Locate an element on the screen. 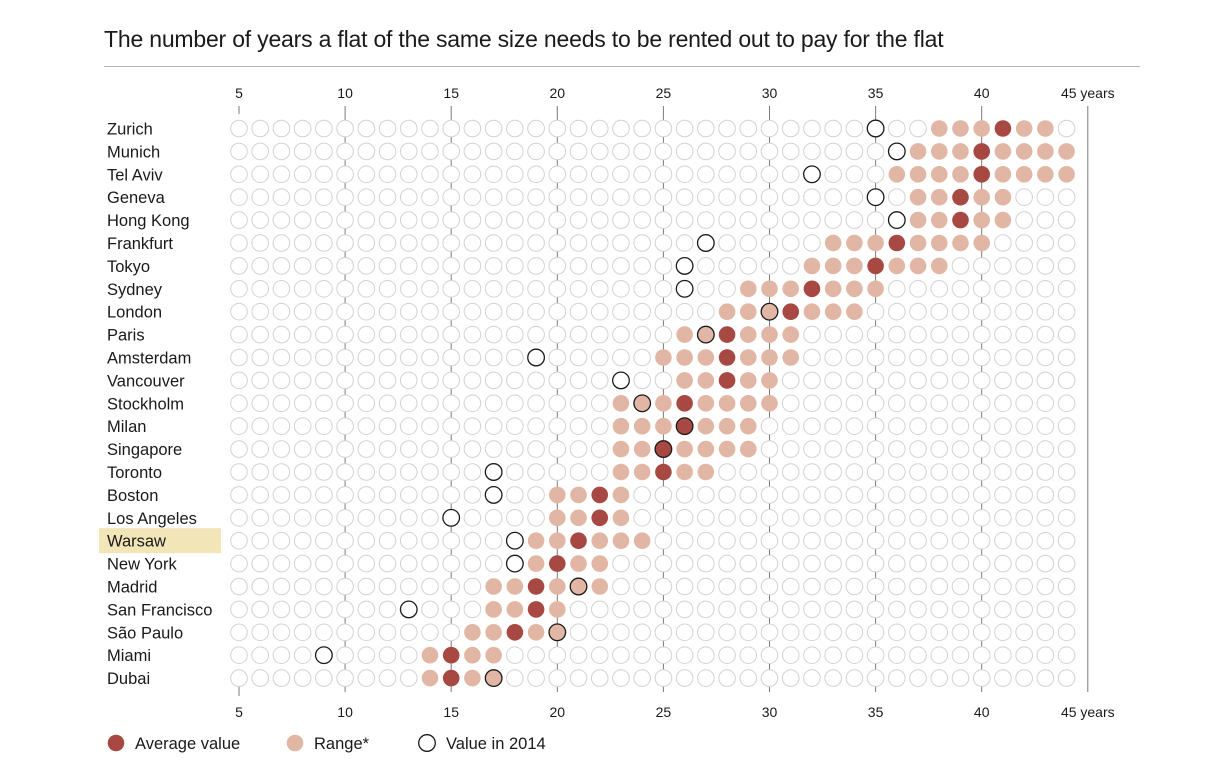 The image size is (1230, 780). city-label: Warsaw is located at coordinates (136, 542).